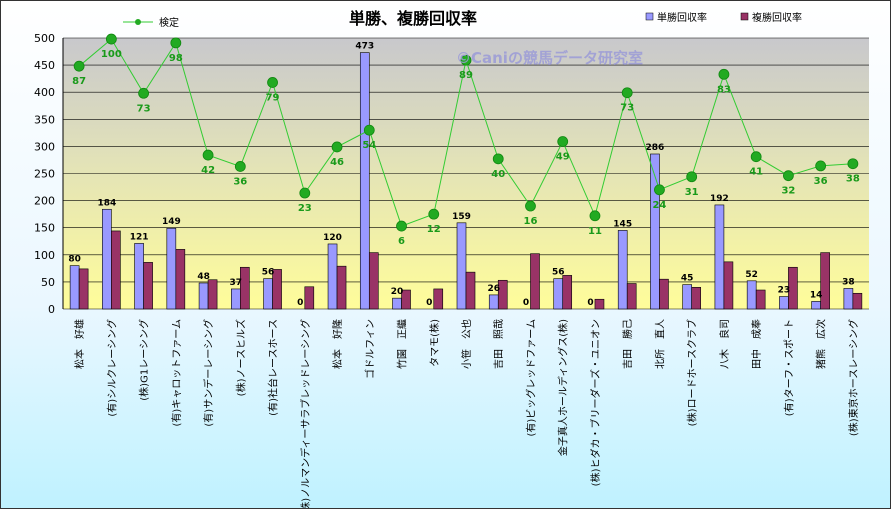 The image size is (891, 509). What do you see at coordinates (788, 367) in the screenshot?
I see `category-label: (有)ターフ・スポート` at bounding box center [788, 367].